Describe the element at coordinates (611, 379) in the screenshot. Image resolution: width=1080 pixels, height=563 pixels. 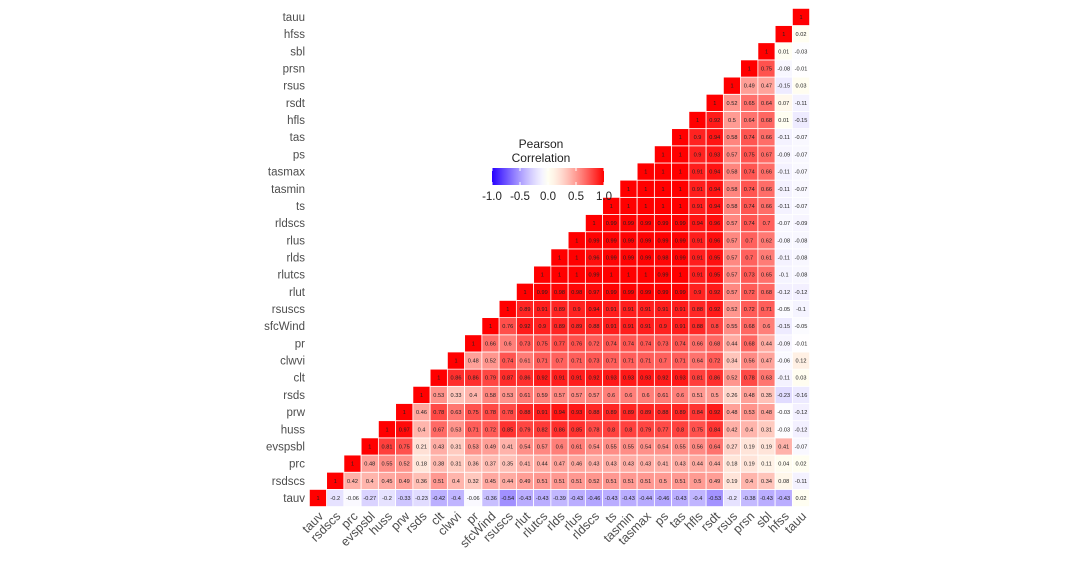
I see `cell-label-clt-ts: 0.93` at that location.